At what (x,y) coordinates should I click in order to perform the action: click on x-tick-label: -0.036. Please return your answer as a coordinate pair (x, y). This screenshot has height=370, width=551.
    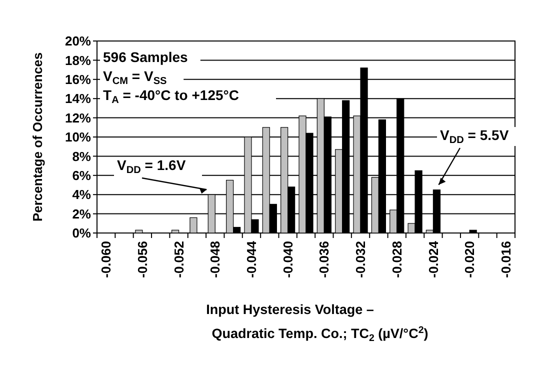
    Looking at the image, I should click on (324, 259).